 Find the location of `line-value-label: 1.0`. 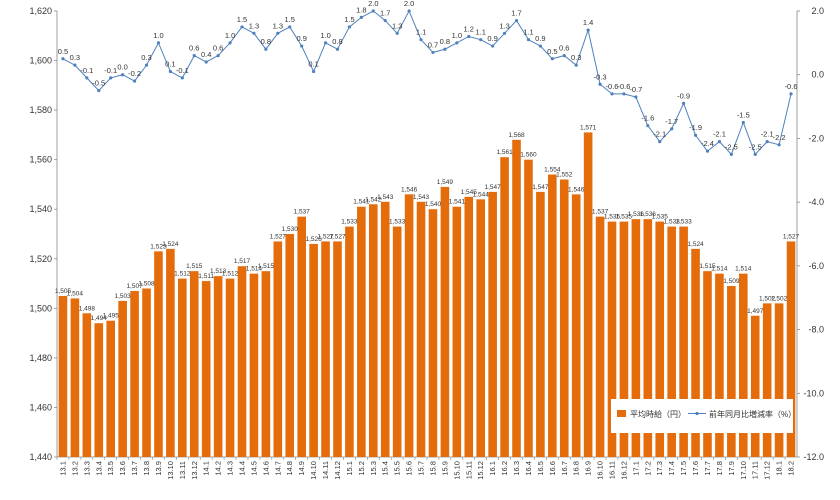

line-value-label: 1.0 is located at coordinates (158, 35).